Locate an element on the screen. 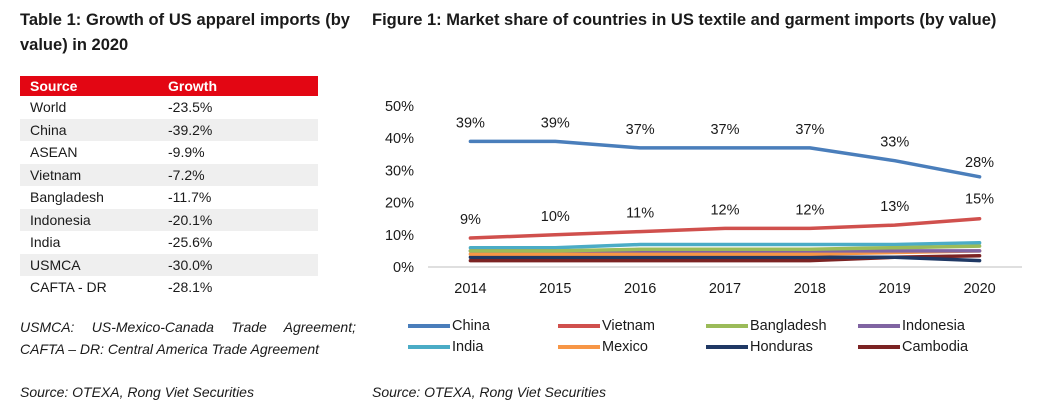  table-row: Indonesia -20.1% is located at coordinates (169, 219).